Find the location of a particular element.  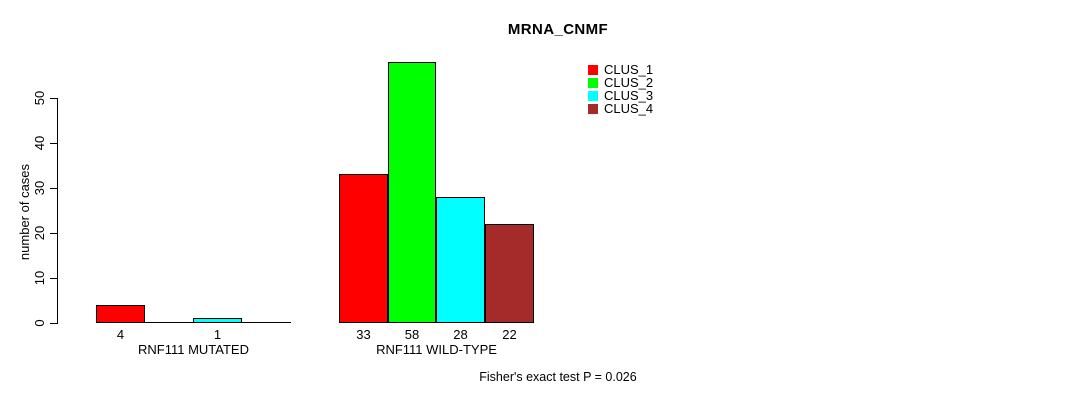

bar-value-label: 58 is located at coordinates (412, 334).